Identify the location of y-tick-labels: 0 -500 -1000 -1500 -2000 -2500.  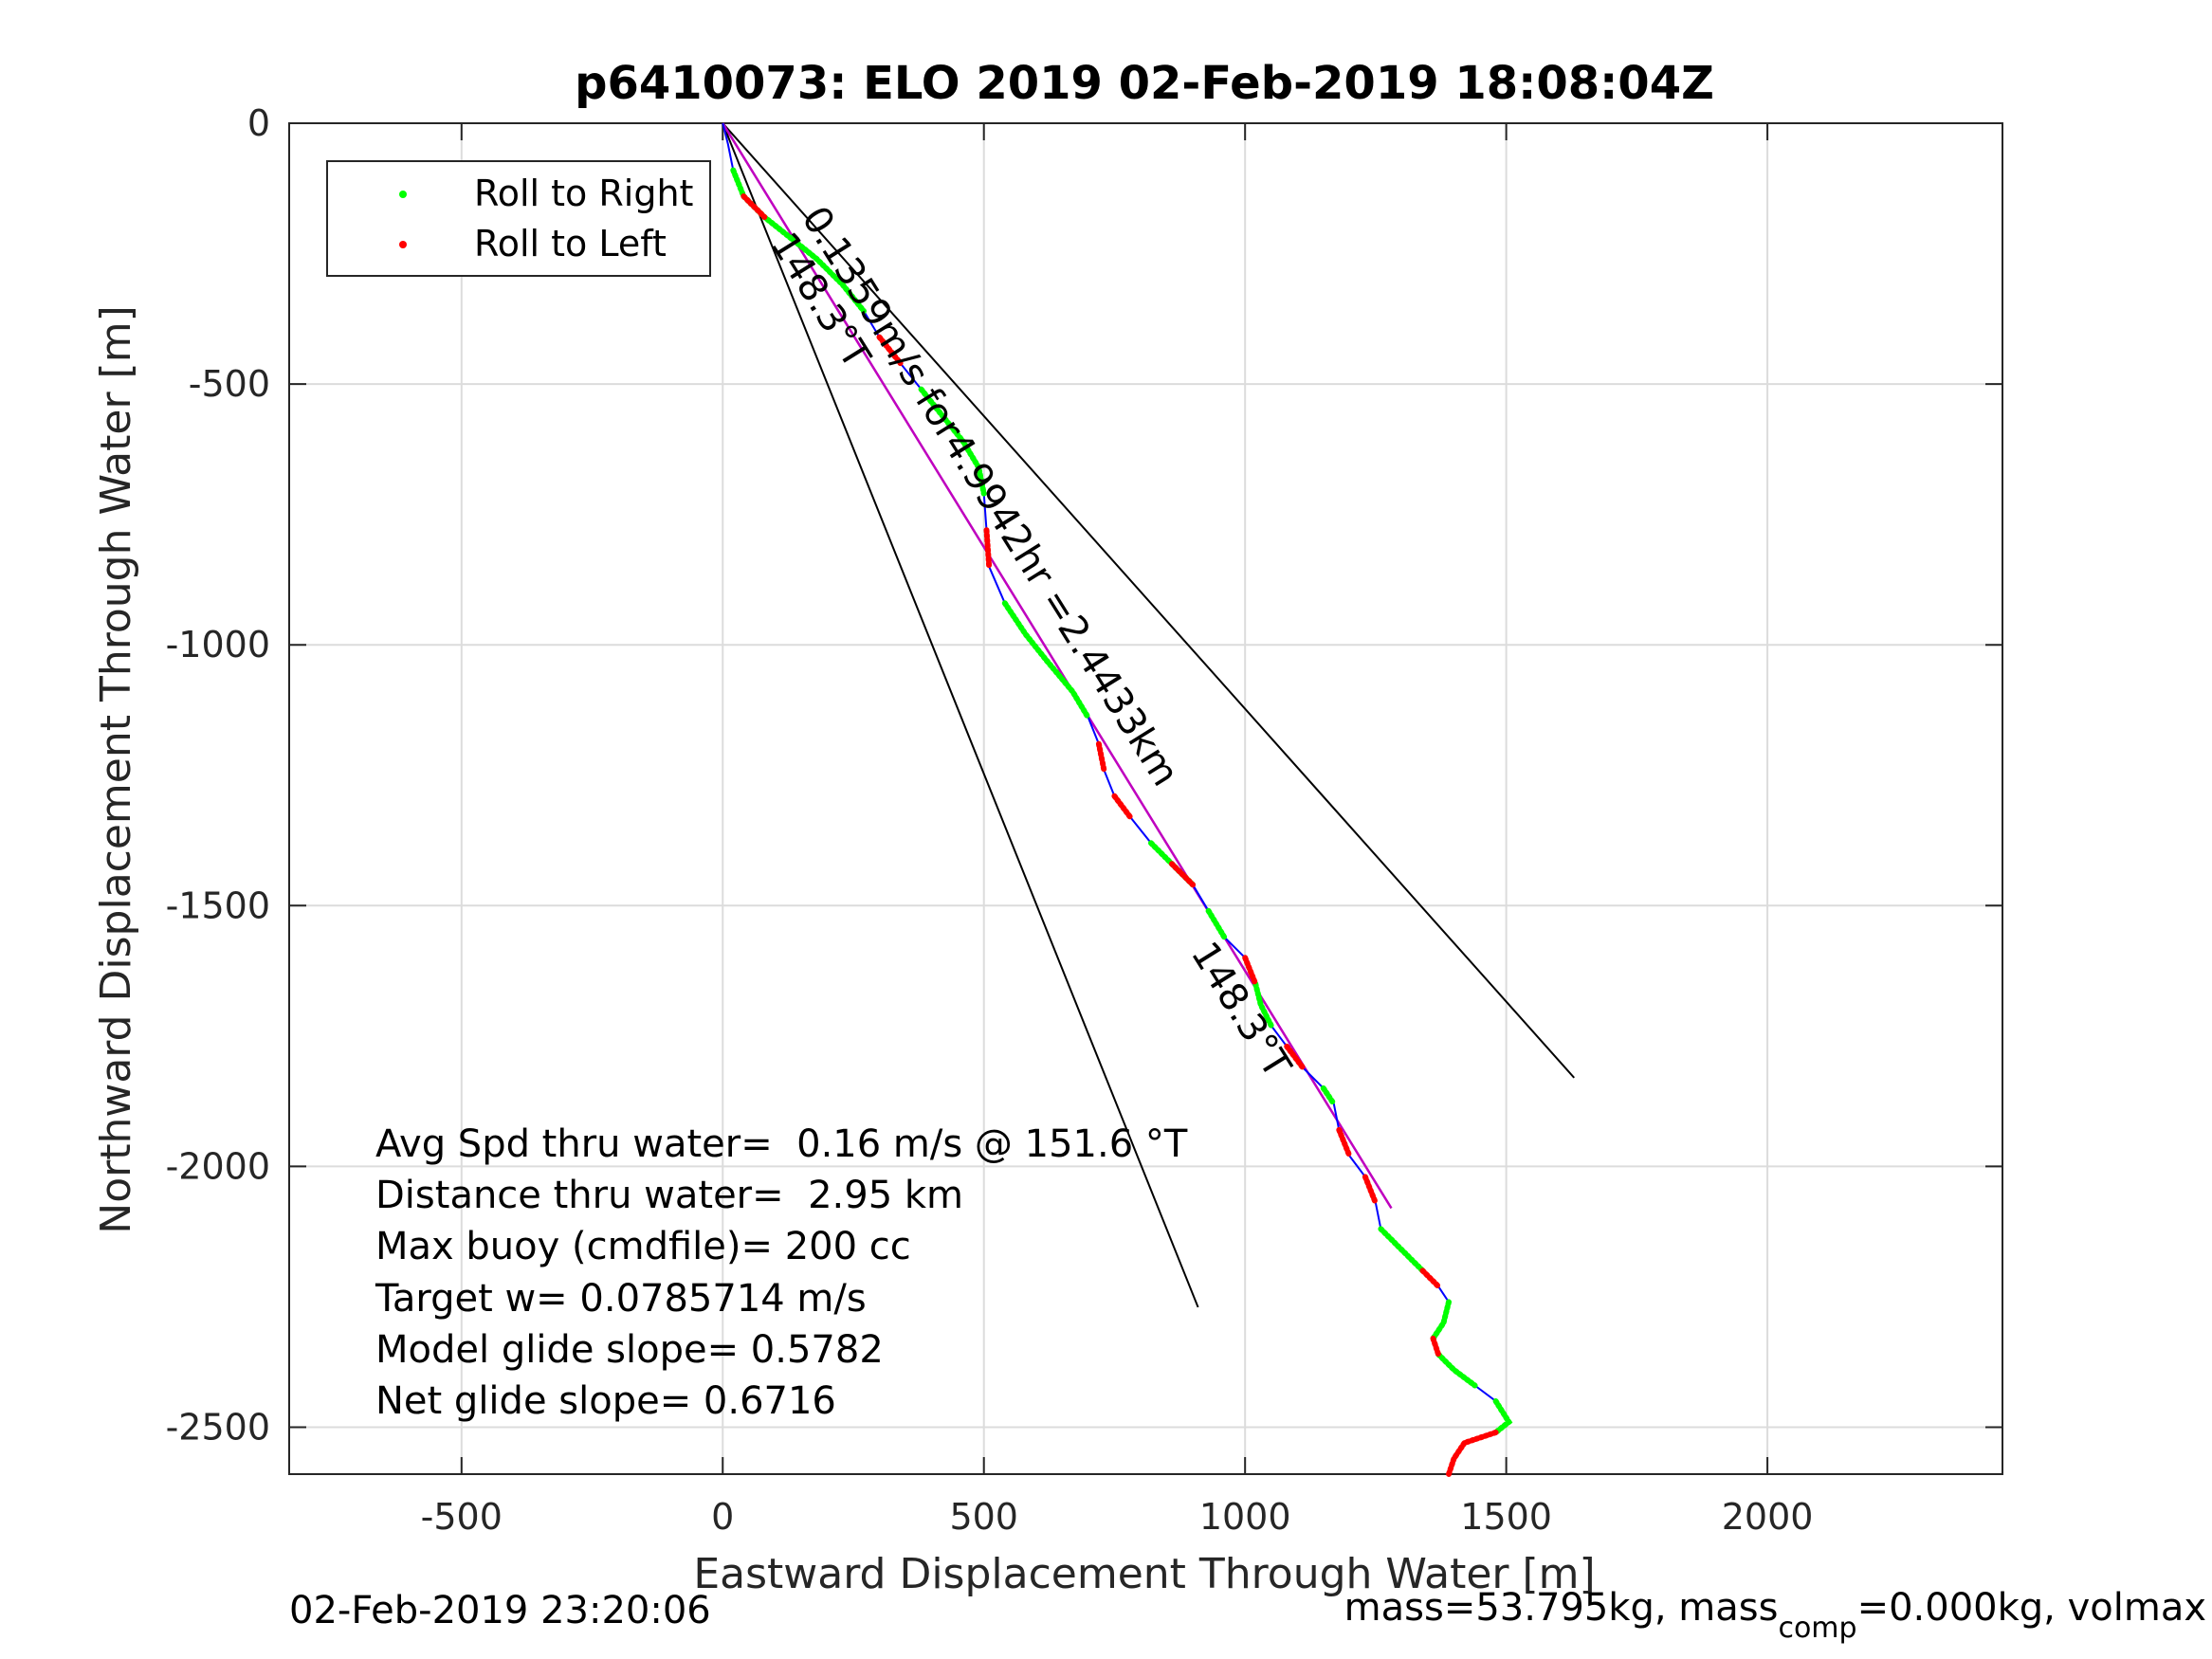
(218, 775).